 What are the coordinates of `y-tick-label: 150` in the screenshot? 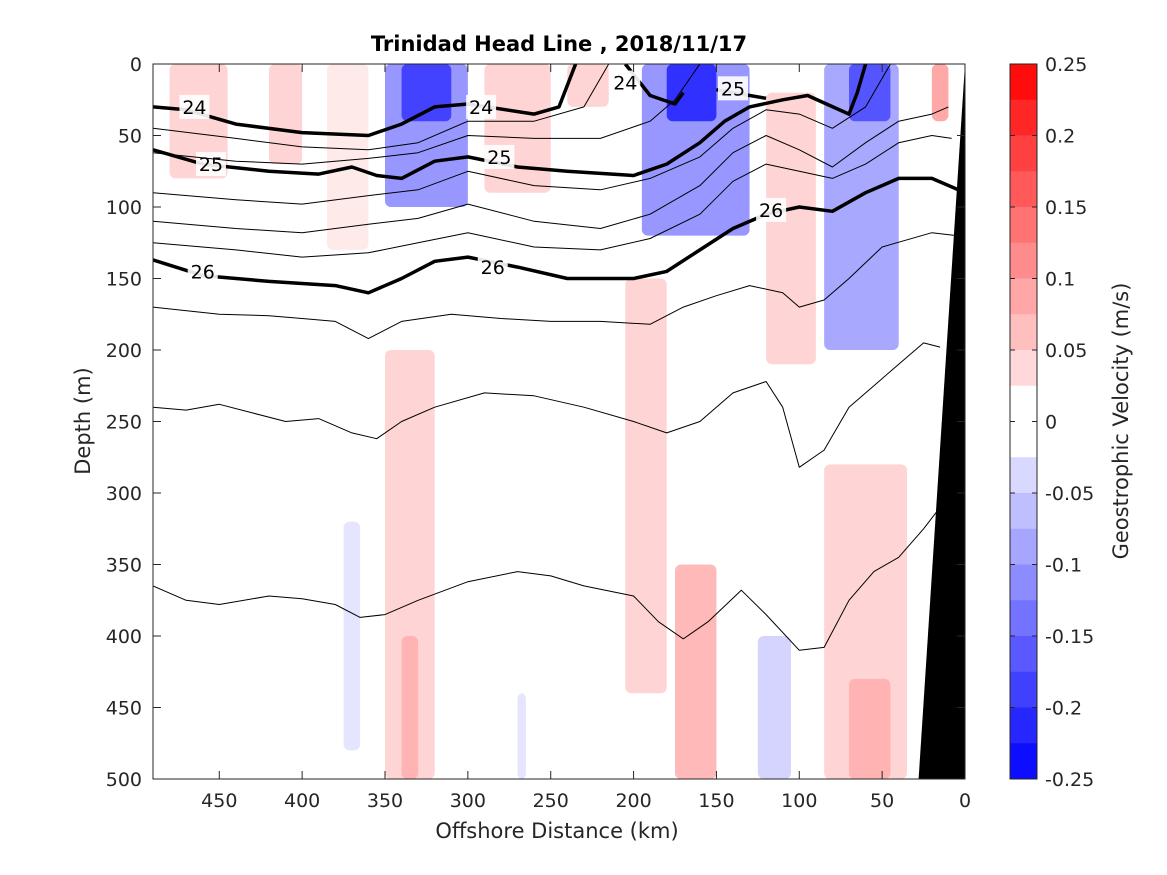 It's located at (124, 280).